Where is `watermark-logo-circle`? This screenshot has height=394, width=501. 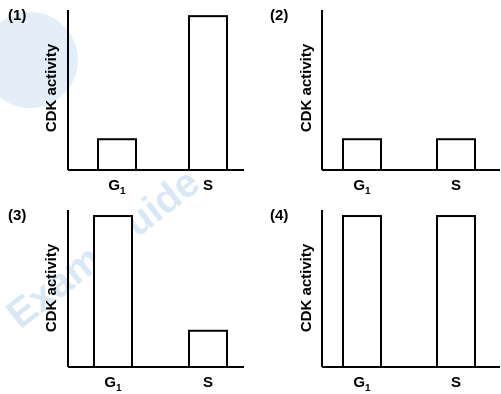 watermark-logo-circle is located at coordinates (39, 60).